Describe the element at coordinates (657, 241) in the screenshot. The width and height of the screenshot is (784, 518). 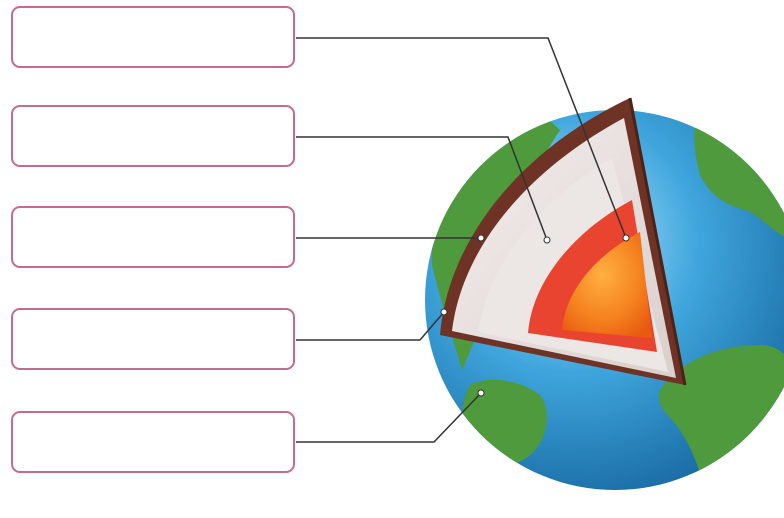
I see `wedge-edge` at that location.